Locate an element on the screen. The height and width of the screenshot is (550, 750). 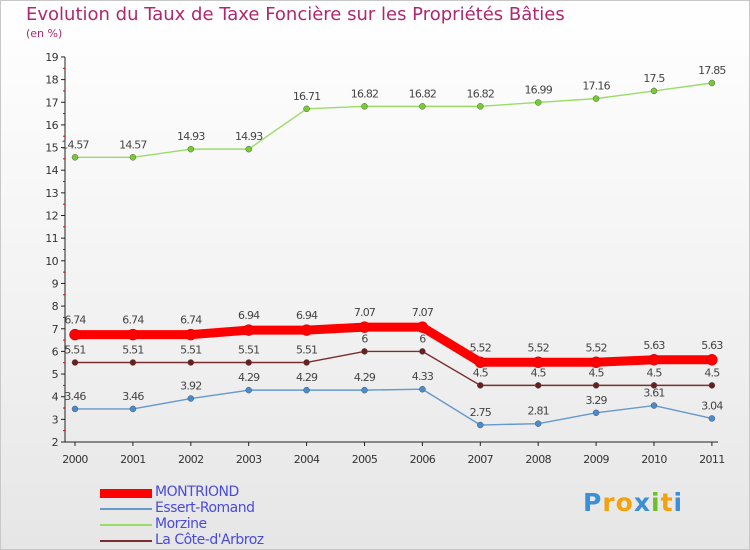
legend-label-morzine: Morzine is located at coordinates (181, 524).